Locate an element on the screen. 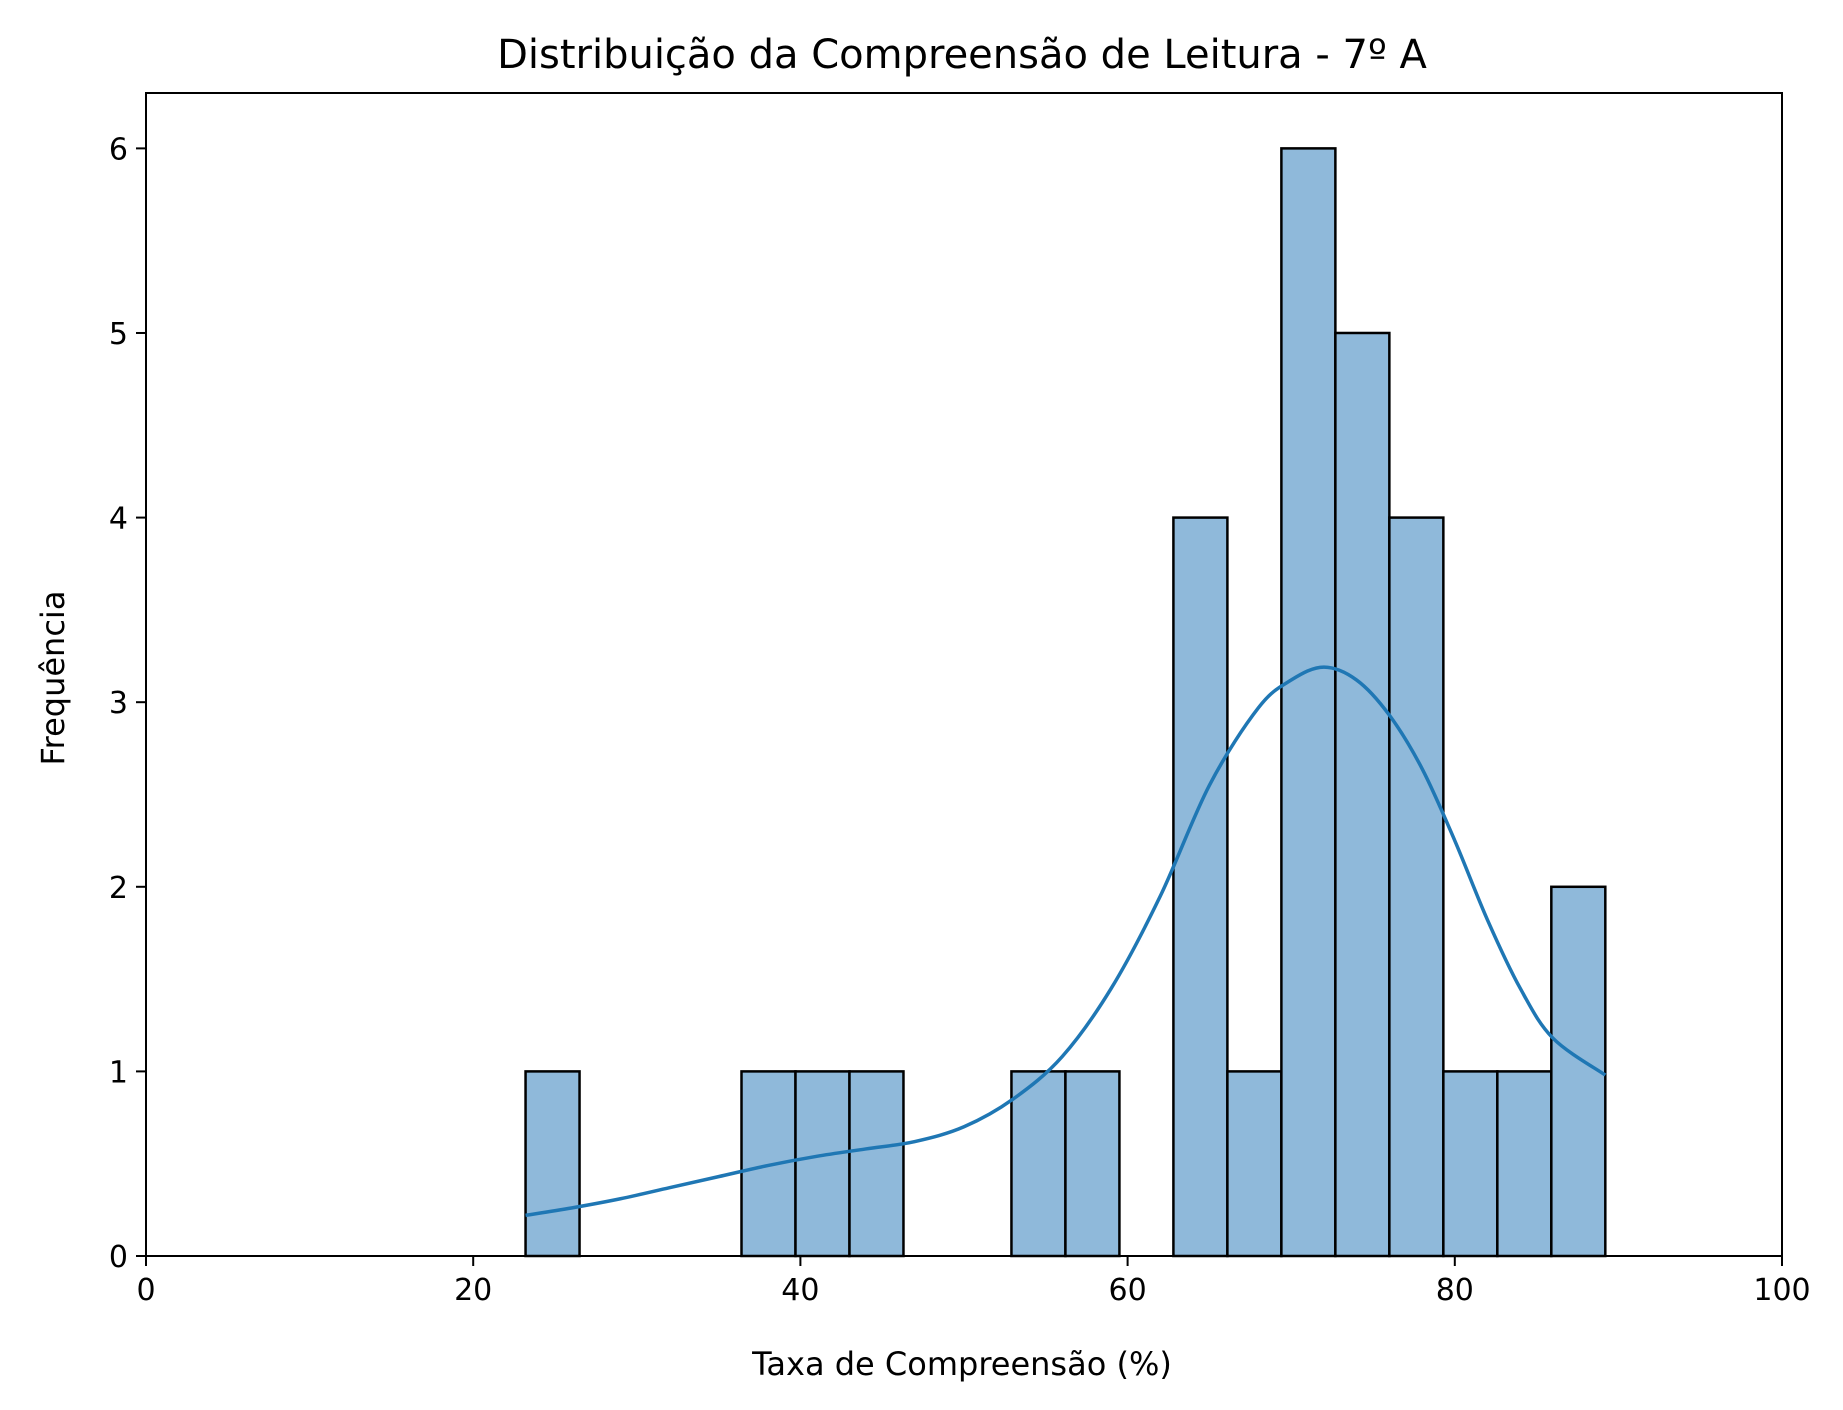 This screenshot has height=1410, width=1843. x-axis-ticks: 0 20 40 60 80 100 is located at coordinates (973, 1282).